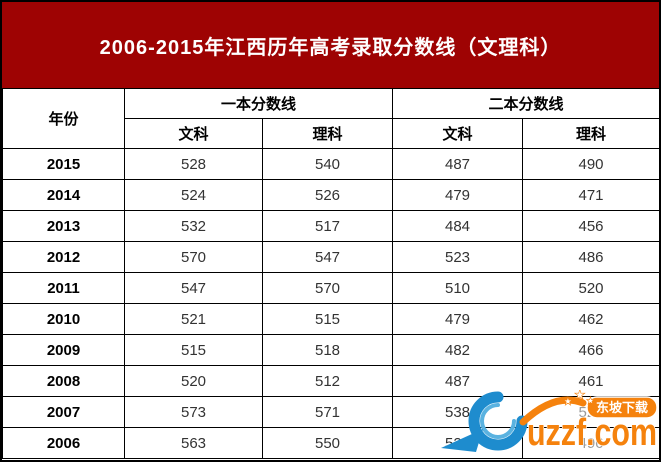  I want to click on score-cell: 517, so click(327, 226).